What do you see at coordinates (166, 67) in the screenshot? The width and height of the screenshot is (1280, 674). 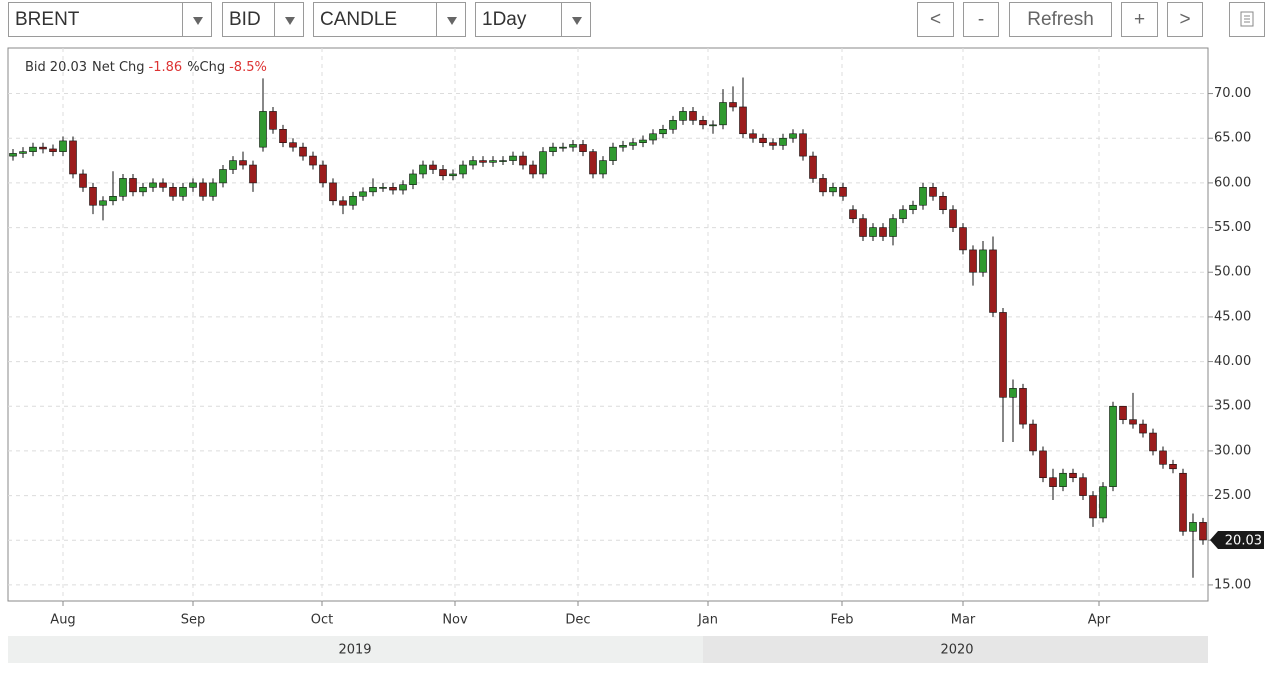 I see `summary-value: -1.86` at bounding box center [166, 67].